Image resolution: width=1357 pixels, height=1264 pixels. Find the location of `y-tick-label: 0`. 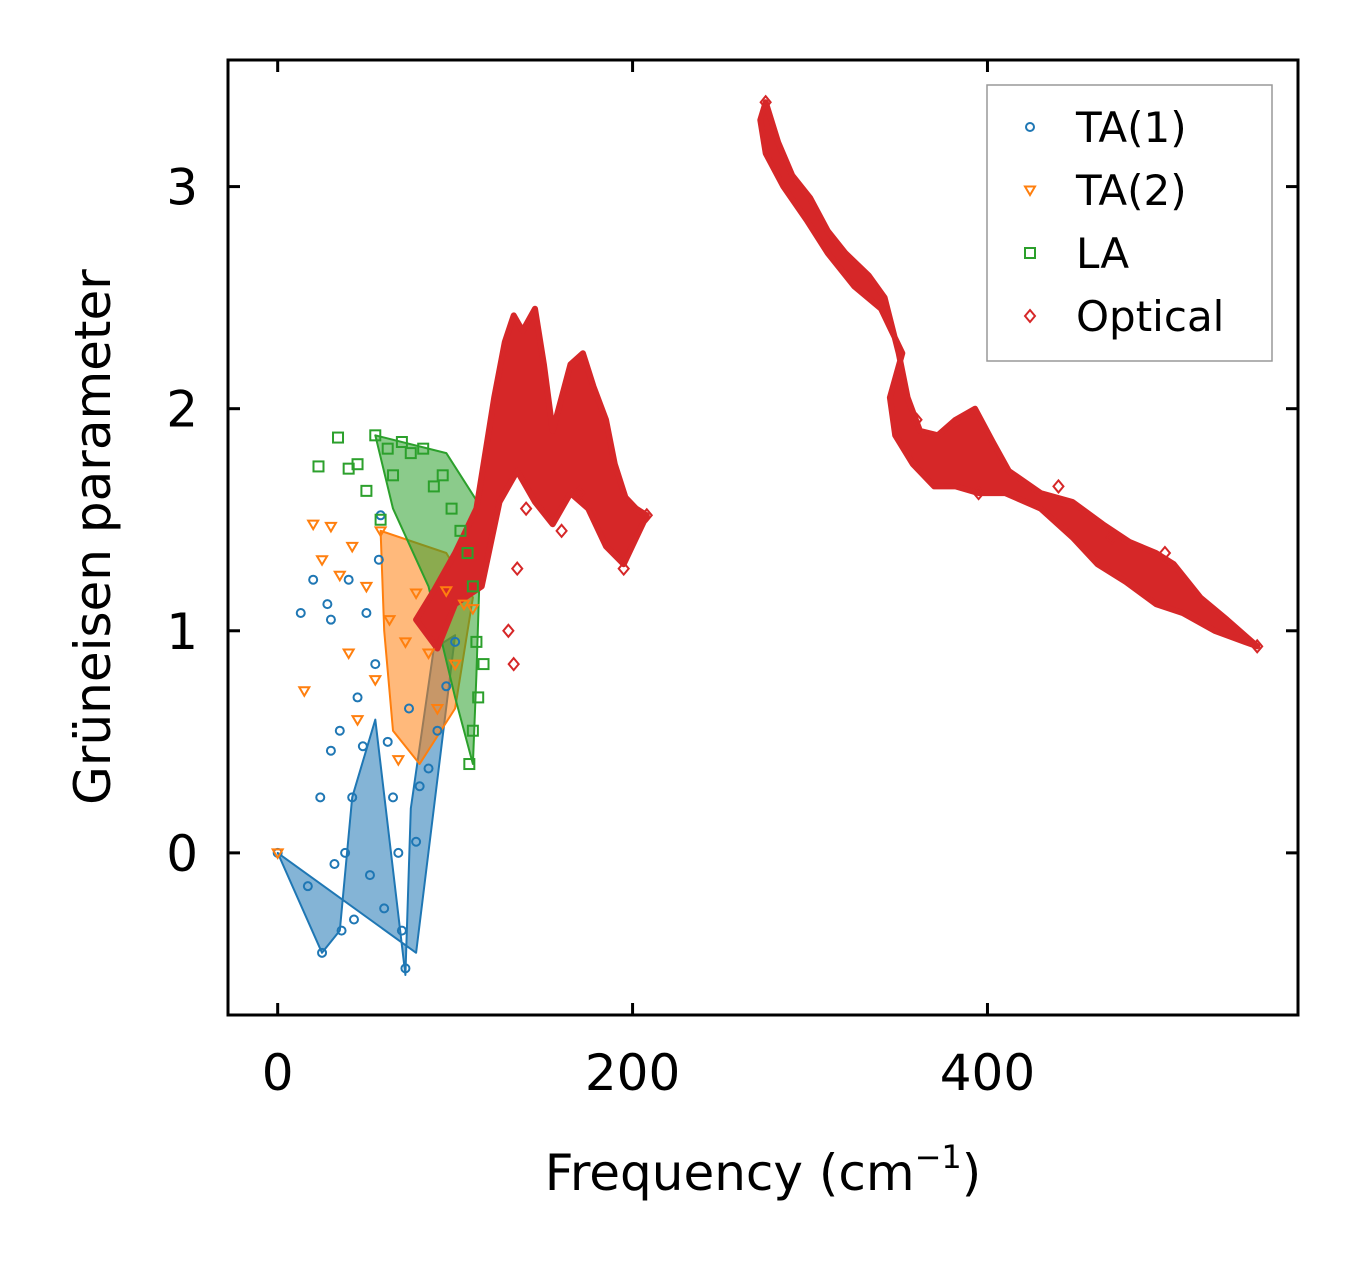

y-tick-label: 0 is located at coordinates (182, 854).